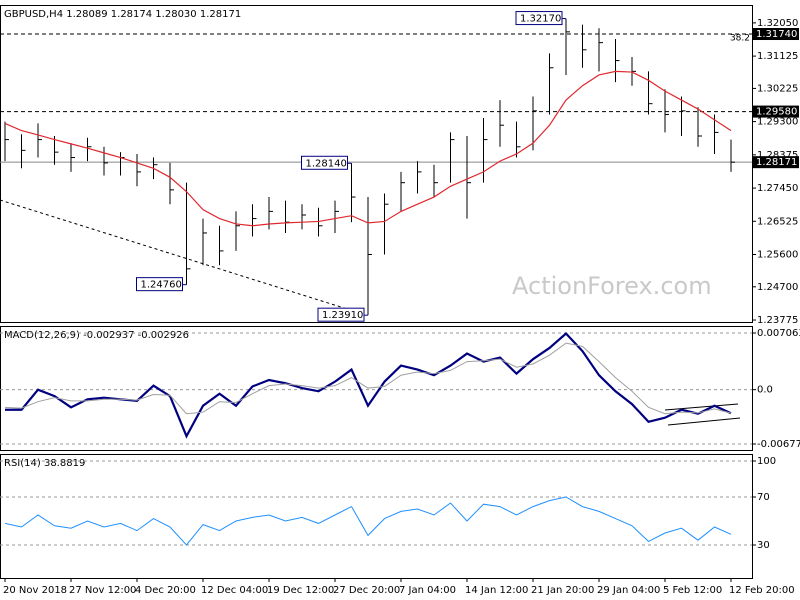 The image size is (800, 600). What do you see at coordinates (777, 88) in the screenshot?
I see `y-tick-label: 1.30225` at bounding box center [777, 88].